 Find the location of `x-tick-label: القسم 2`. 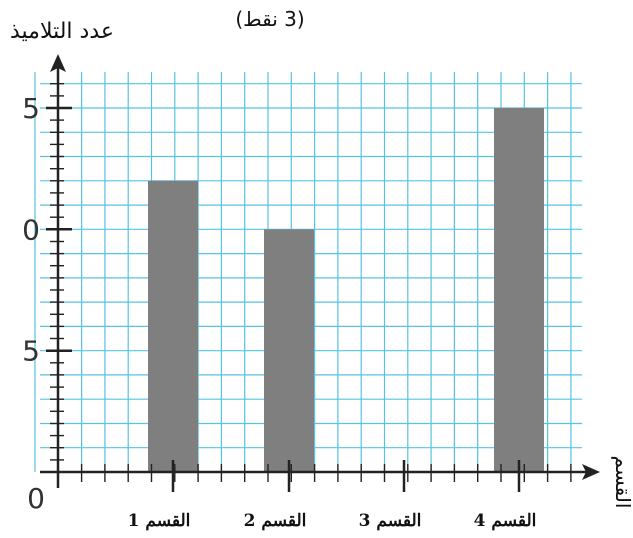

x-tick-label: القسم 2 is located at coordinates (275, 521).